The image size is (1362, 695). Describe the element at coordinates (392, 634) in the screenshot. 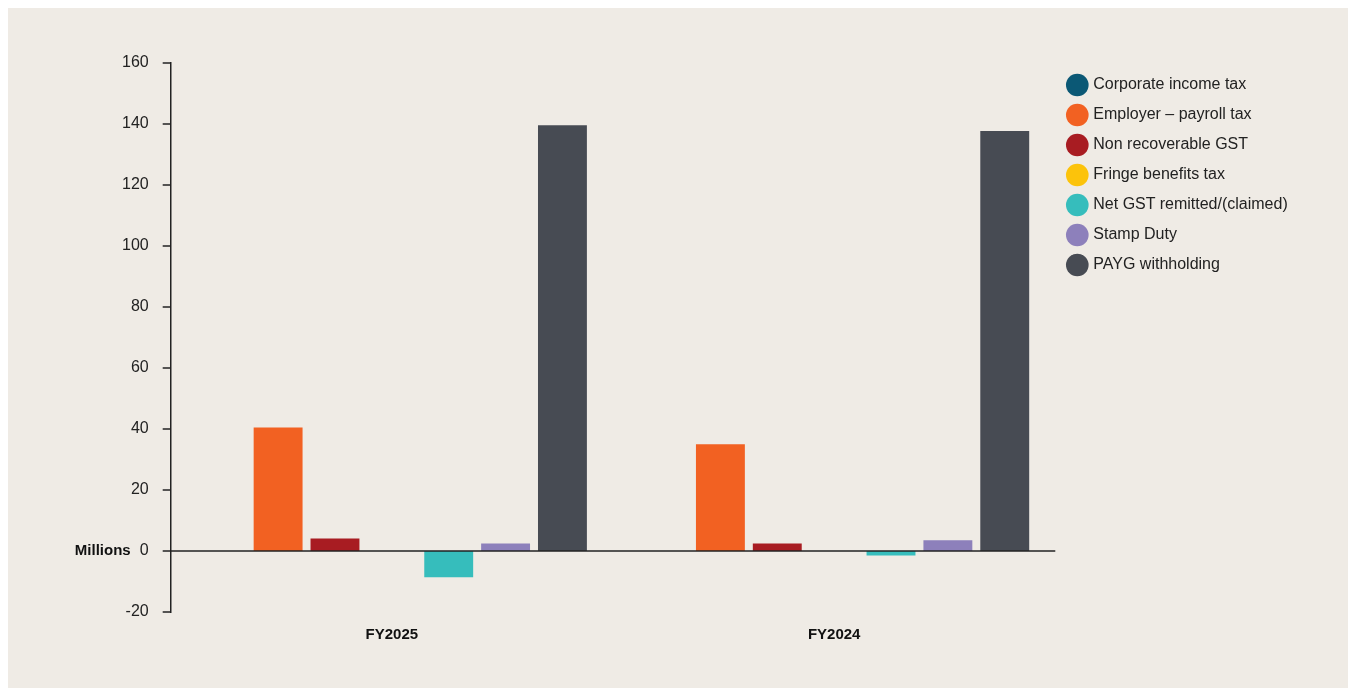

I see `x-tick-label: FY2025` at that location.